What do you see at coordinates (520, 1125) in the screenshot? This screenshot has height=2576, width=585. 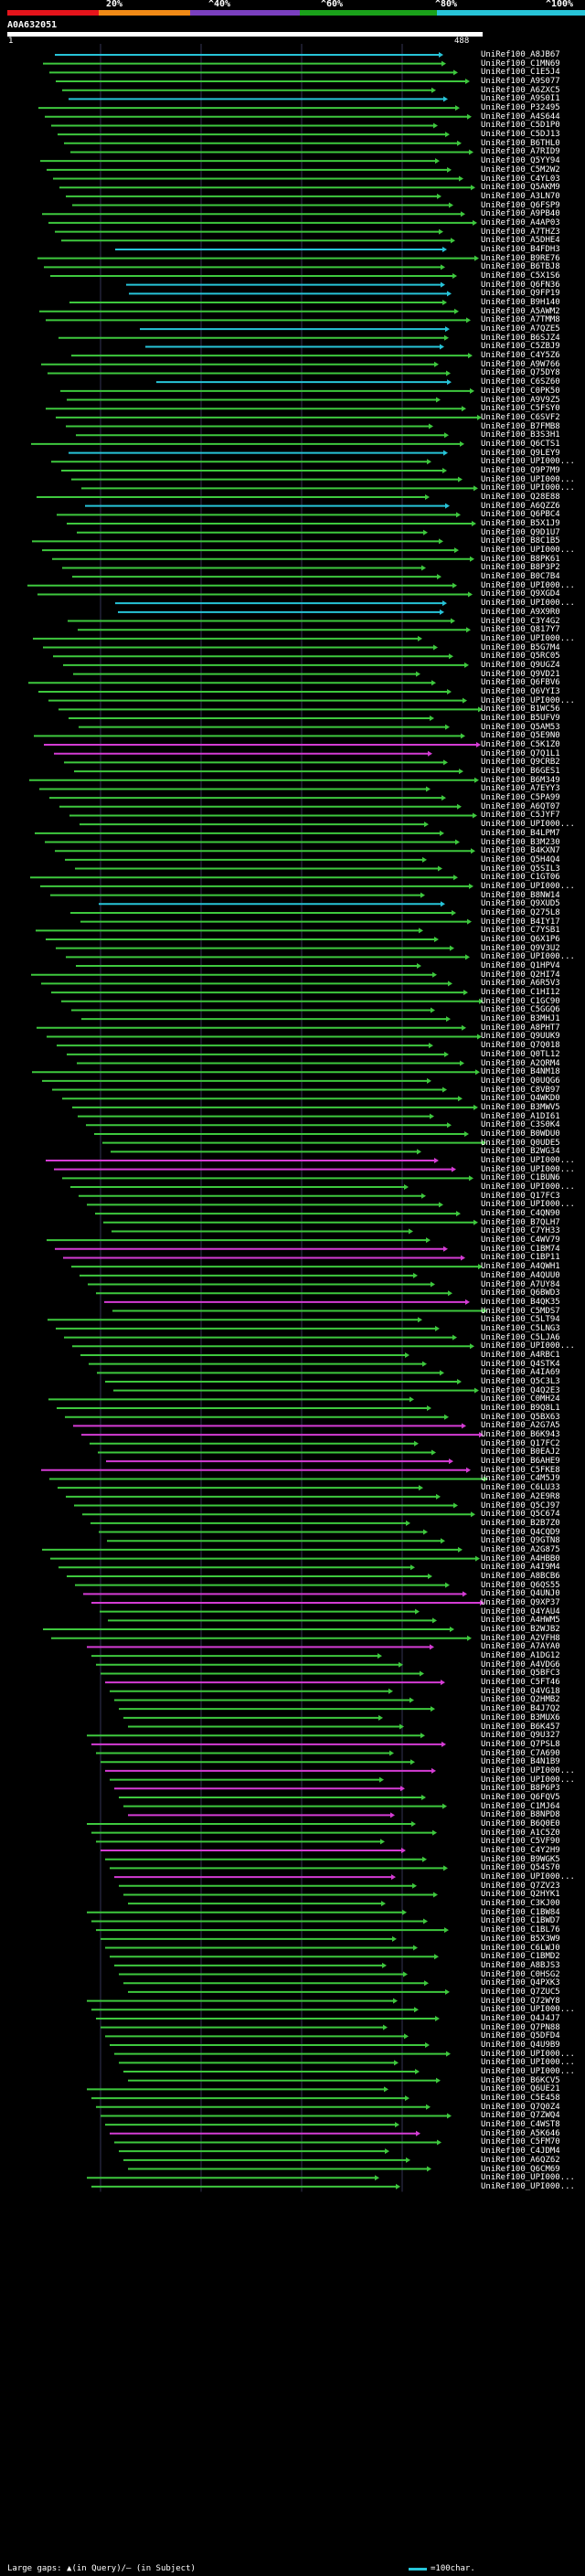 I see `hit-label: UniRef100_C3S0K4` at bounding box center [520, 1125].